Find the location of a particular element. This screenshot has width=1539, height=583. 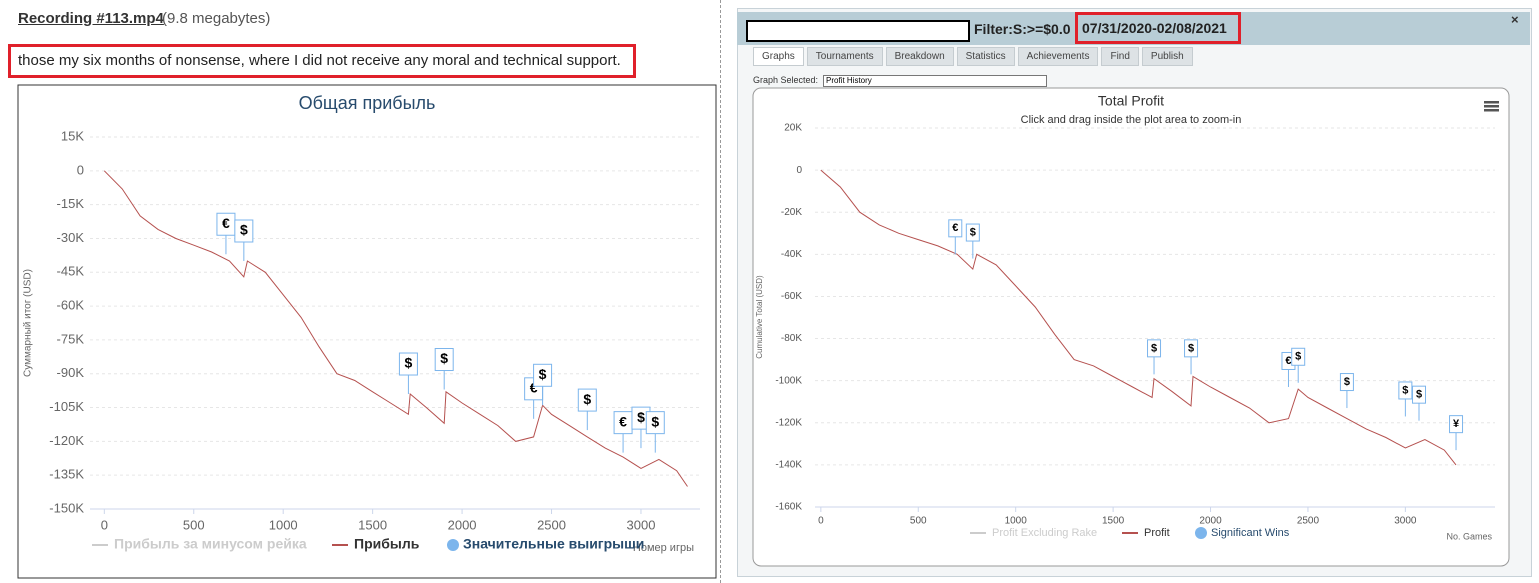

y-tick-label: -120K is located at coordinates (66, 440).